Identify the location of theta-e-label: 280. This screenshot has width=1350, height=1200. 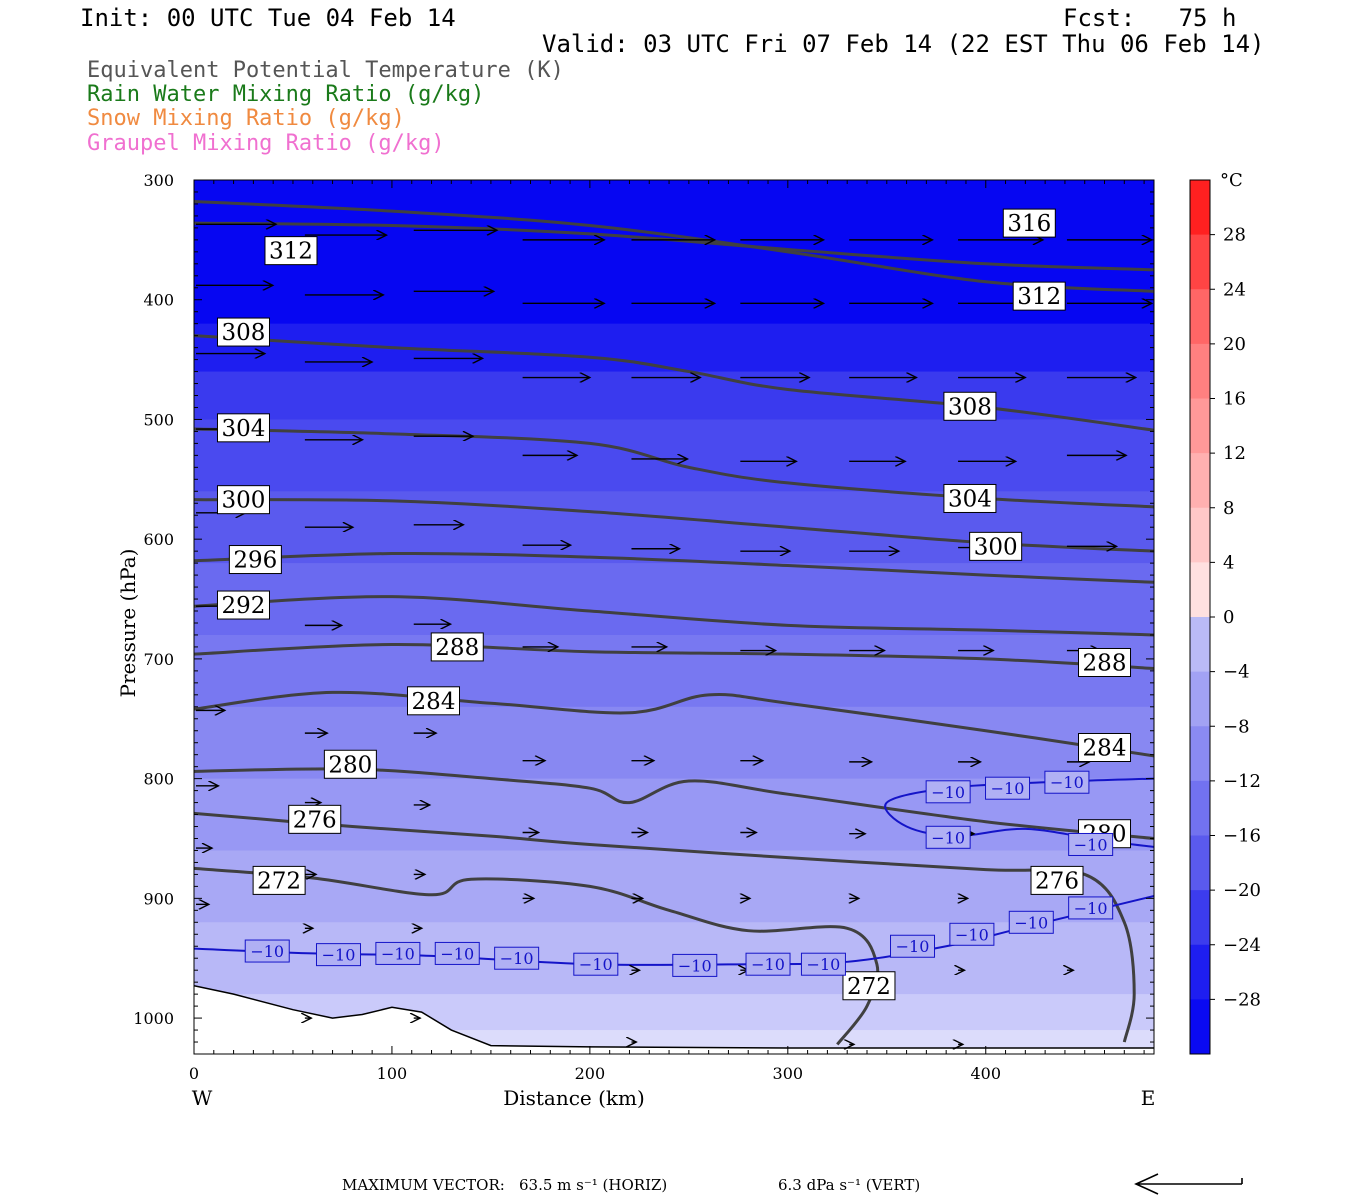
(350, 765).